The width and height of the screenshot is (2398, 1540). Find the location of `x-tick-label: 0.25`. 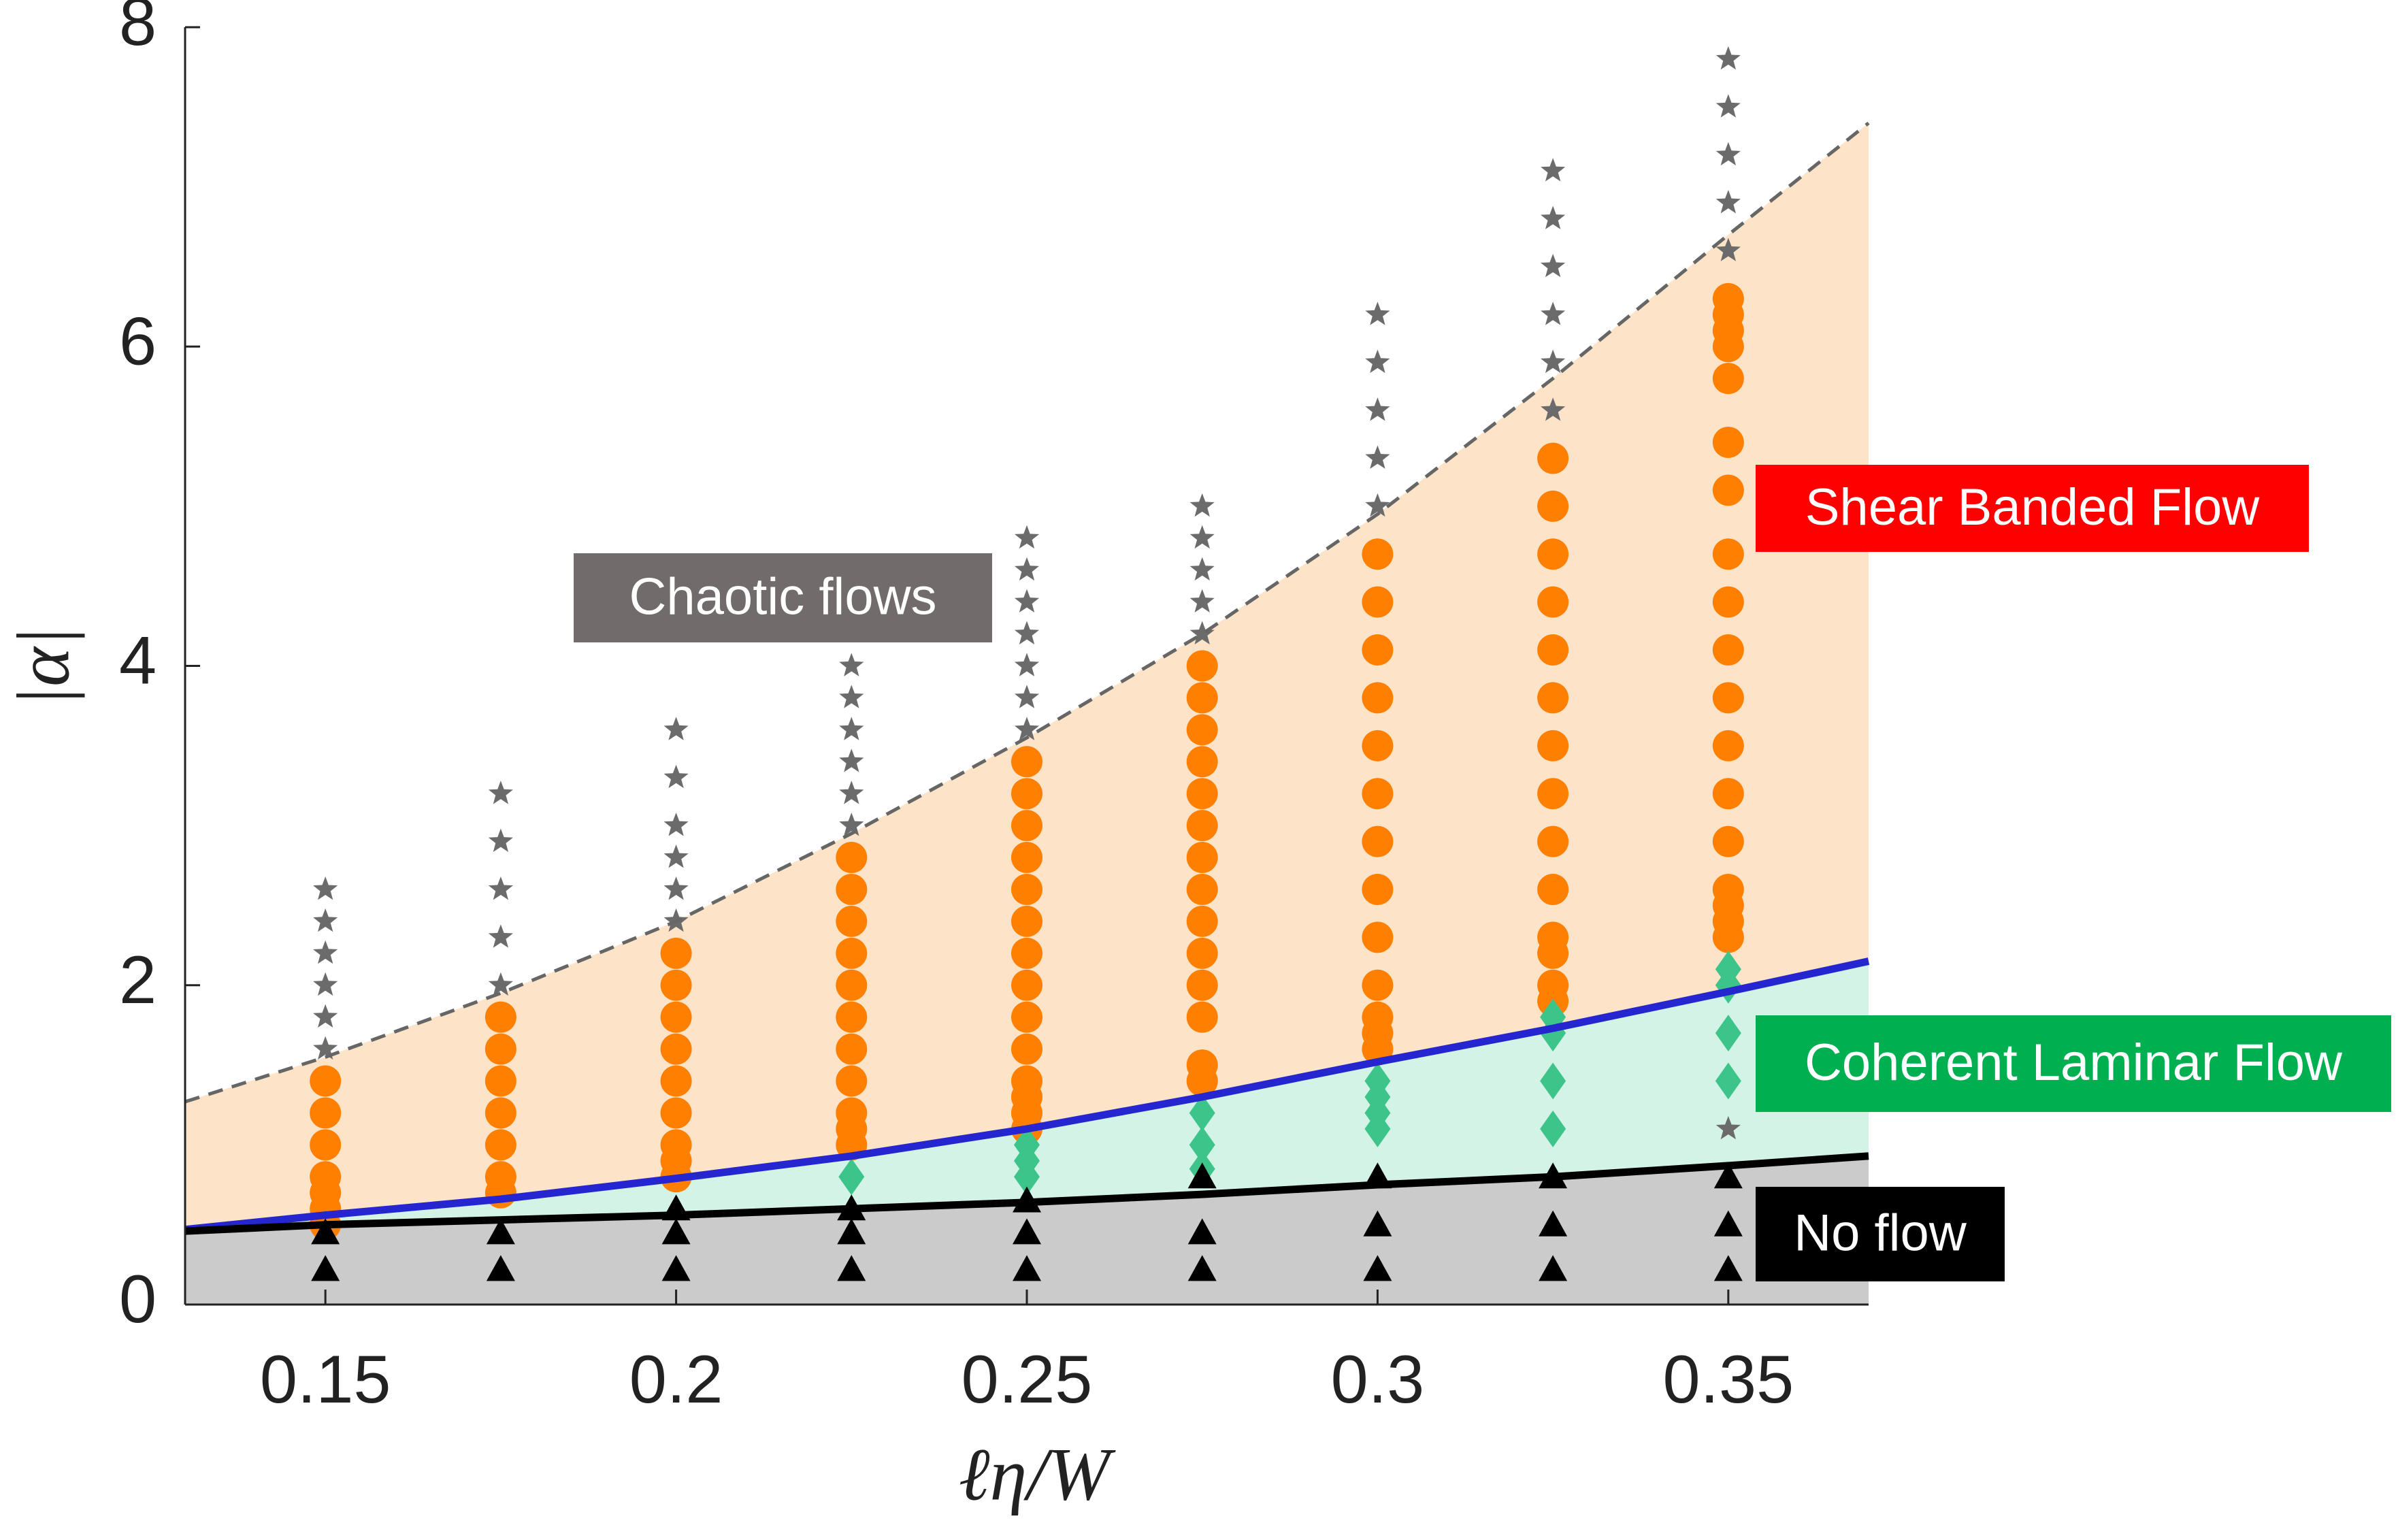

x-tick-label: 0.25 is located at coordinates (1027, 1379).